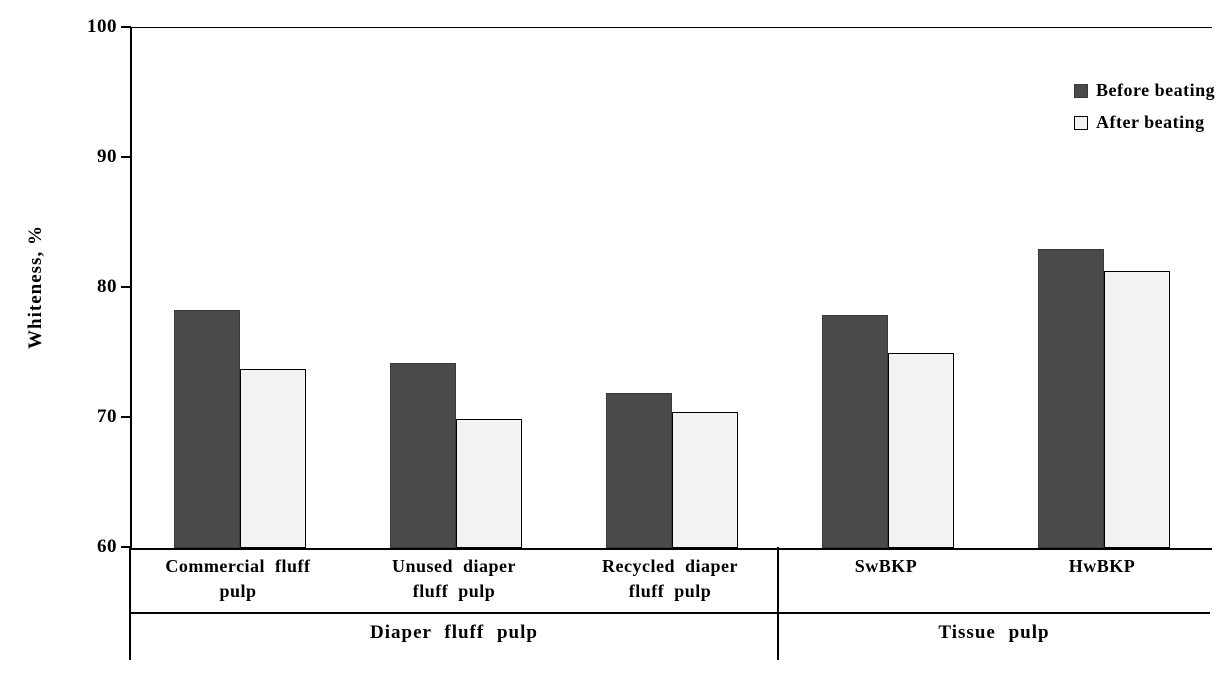 The height and width of the screenshot is (678, 1222). What do you see at coordinates (238, 579) in the screenshot?
I see `category-label: Commercial fluff pulp` at bounding box center [238, 579].